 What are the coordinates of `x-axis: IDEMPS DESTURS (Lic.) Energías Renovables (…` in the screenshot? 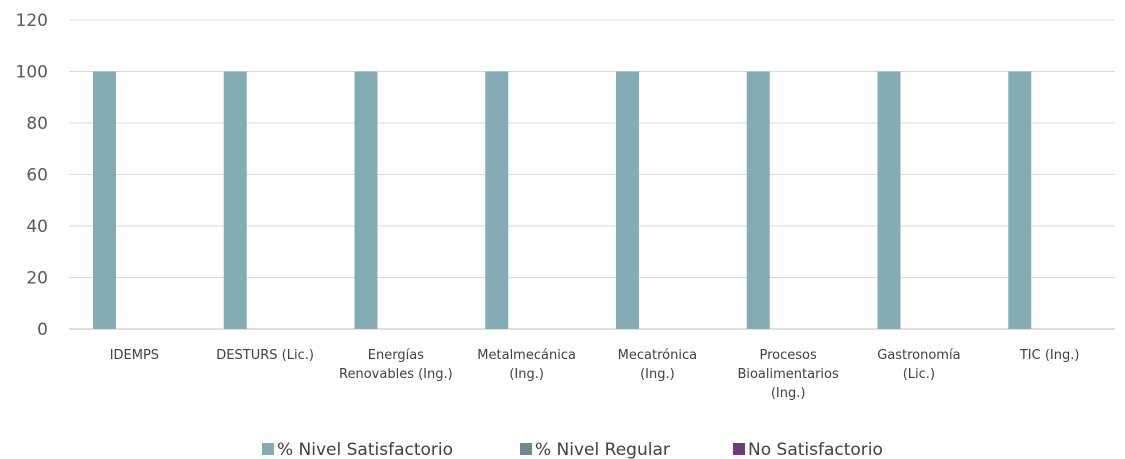 It's located at (595, 374).